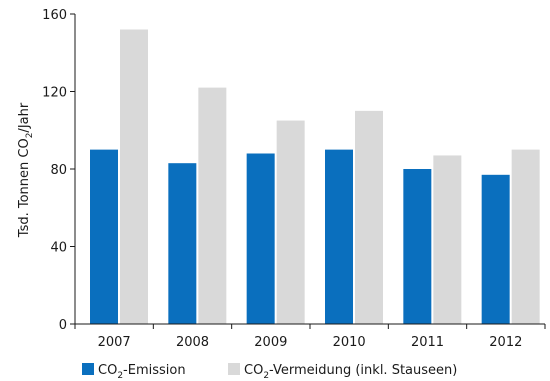 The width and height of the screenshot is (550, 381). Describe the element at coordinates (192, 342) in the screenshot. I see `x-tick-label: 2008` at that location.